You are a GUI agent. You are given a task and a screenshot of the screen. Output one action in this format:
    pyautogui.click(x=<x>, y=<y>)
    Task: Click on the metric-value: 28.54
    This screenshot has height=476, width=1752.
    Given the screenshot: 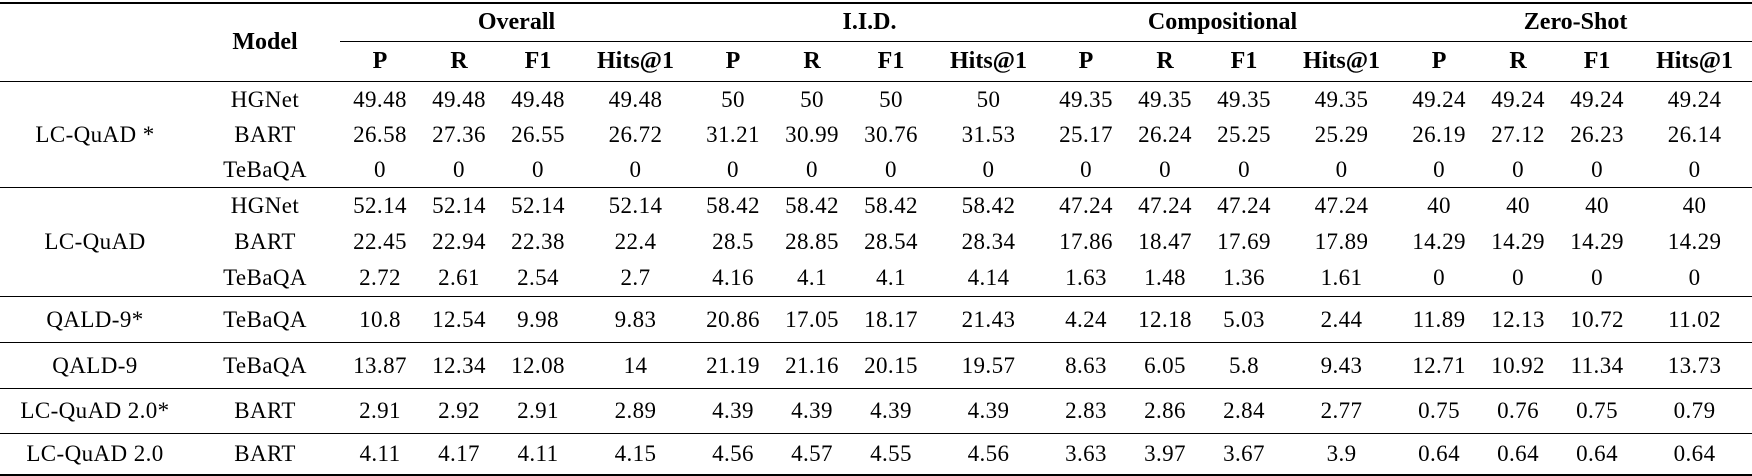 What is the action you would take?
    pyautogui.click(x=891, y=241)
    